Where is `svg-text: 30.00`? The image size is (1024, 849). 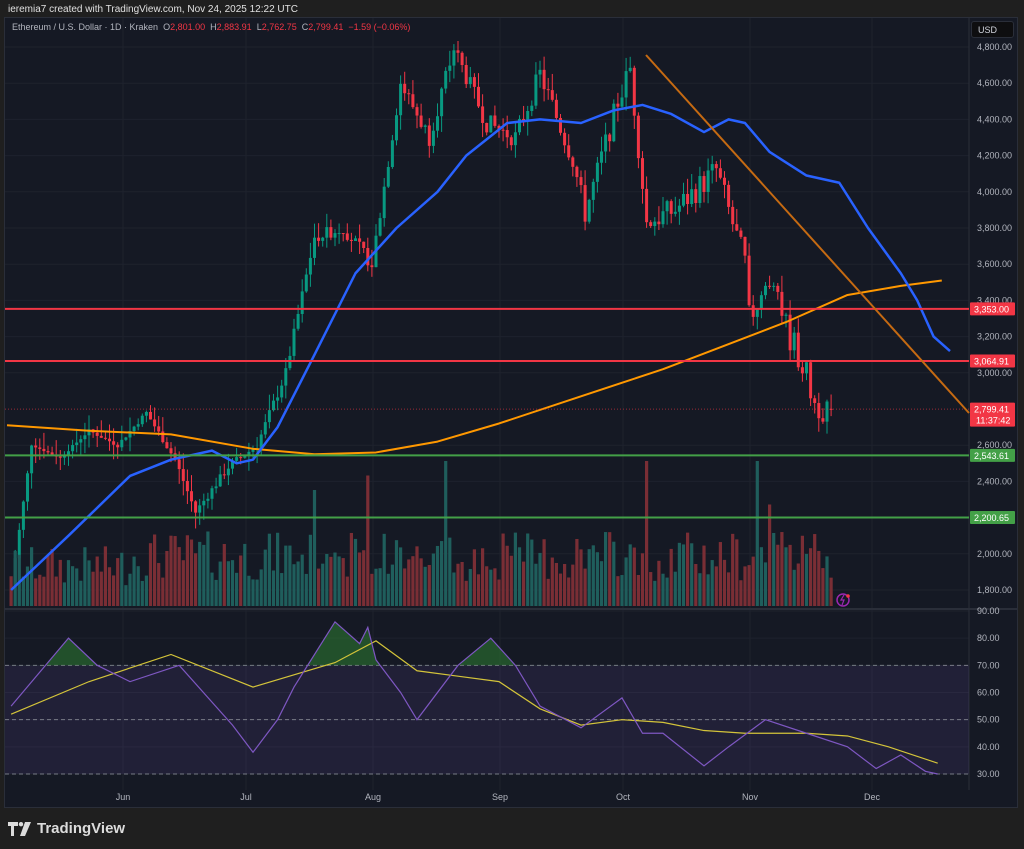 svg-text: 30.00 is located at coordinates (988, 774).